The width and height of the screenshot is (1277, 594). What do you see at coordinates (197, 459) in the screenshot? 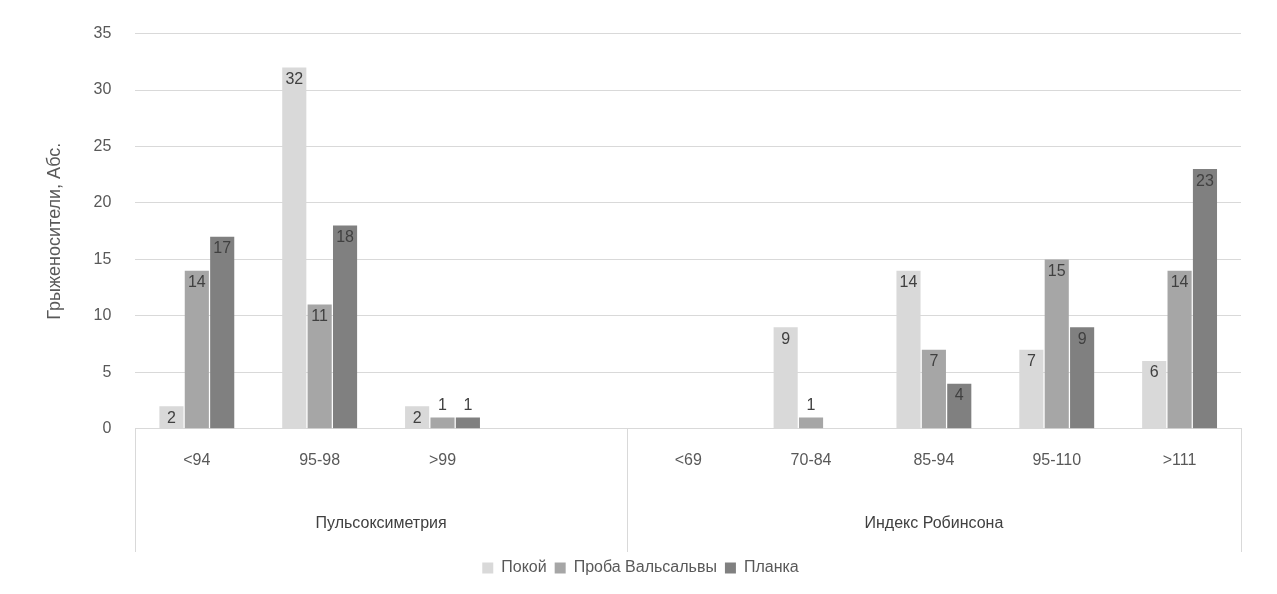
I see `x-tick-label: <94` at bounding box center [197, 459].